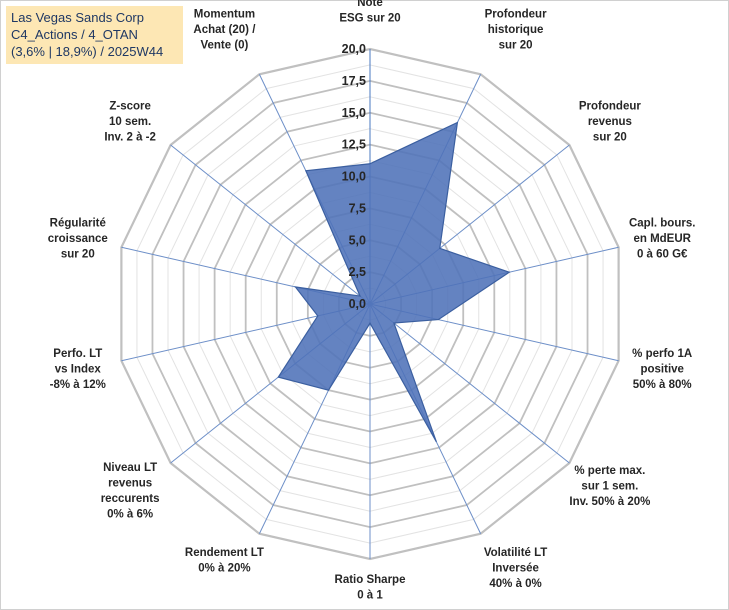 The width and height of the screenshot is (729, 610). What do you see at coordinates (516, 29) in the screenshot?
I see `axis-label: Profondeur historique sur 20` at bounding box center [516, 29].